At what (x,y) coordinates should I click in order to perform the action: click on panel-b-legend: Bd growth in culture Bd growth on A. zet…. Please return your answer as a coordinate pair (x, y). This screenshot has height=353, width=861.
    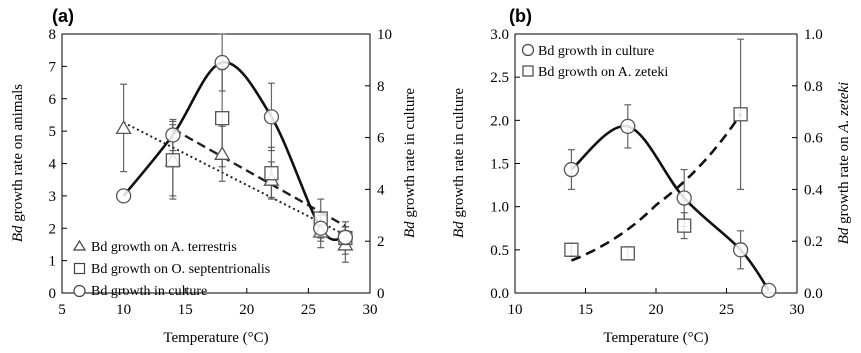
    Looking at the image, I should click on (594, 61).